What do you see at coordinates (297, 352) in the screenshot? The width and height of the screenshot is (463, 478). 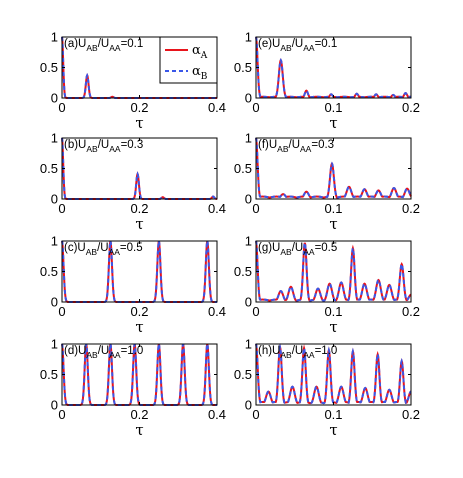 I see `panel-label: (h)UAB/UAA=1.0` at bounding box center [297, 352].